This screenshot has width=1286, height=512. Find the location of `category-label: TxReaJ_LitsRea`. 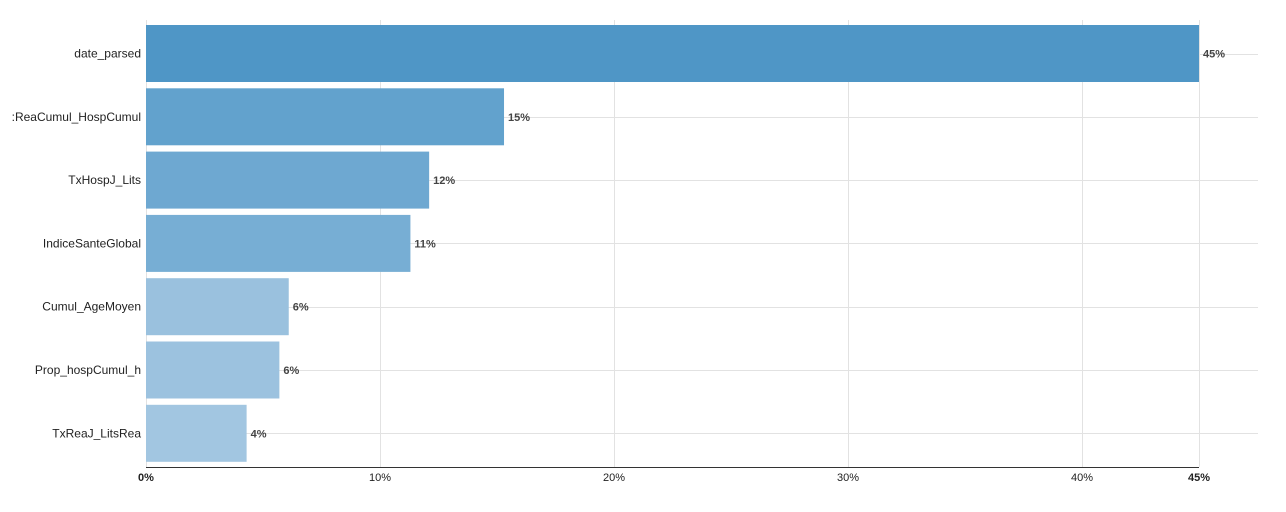

category-label: TxReaJ_LitsRea is located at coordinates (96, 433).